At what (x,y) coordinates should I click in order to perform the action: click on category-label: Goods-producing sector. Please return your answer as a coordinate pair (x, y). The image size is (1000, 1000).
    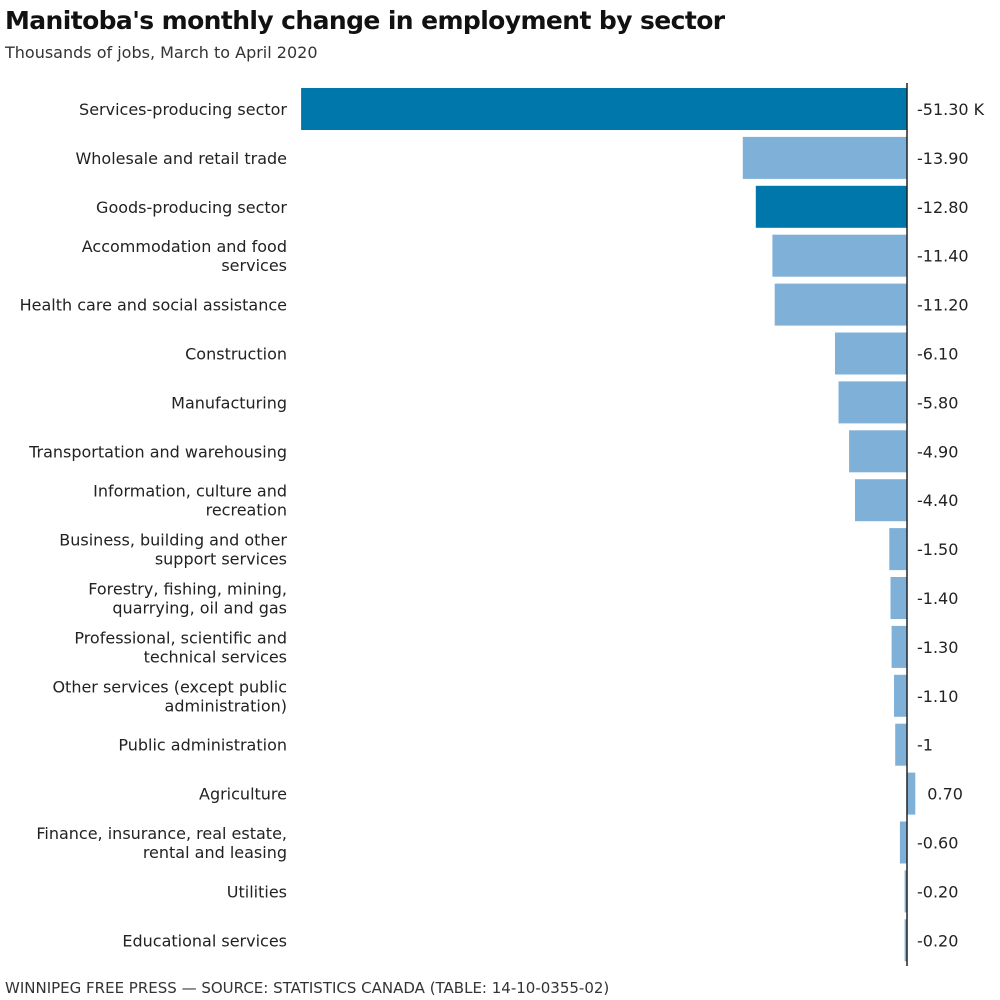
    Looking at the image, I should click on (191, 207).